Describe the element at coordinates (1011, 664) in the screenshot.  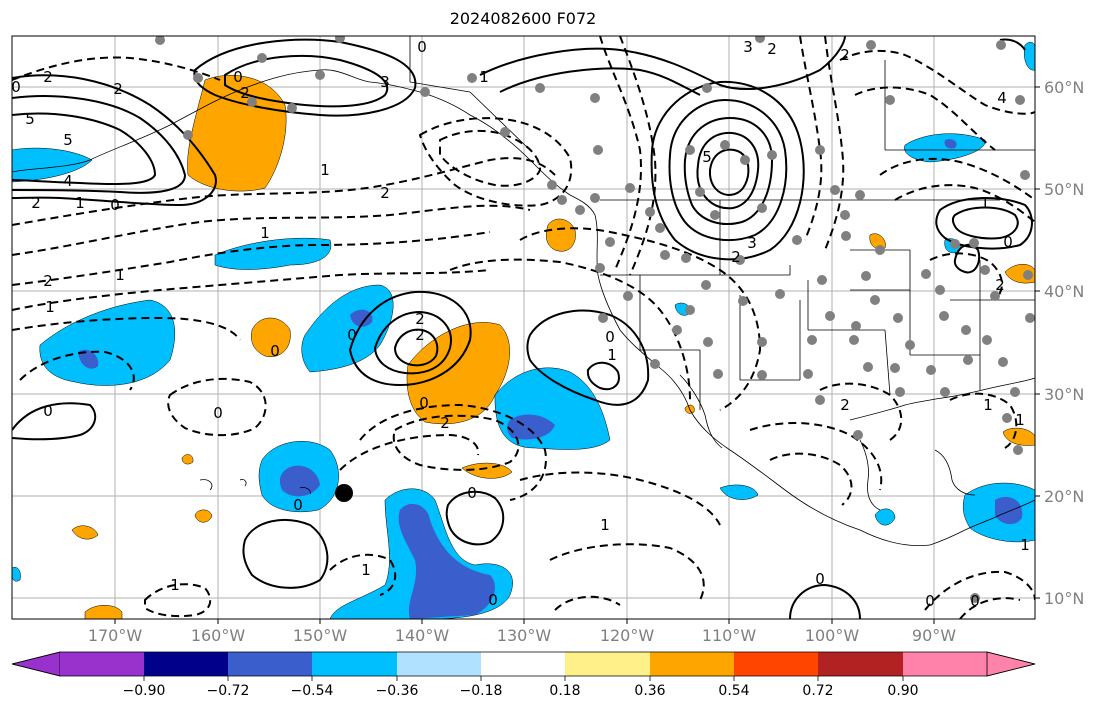
I see `colorbar-extend-right` at that location.